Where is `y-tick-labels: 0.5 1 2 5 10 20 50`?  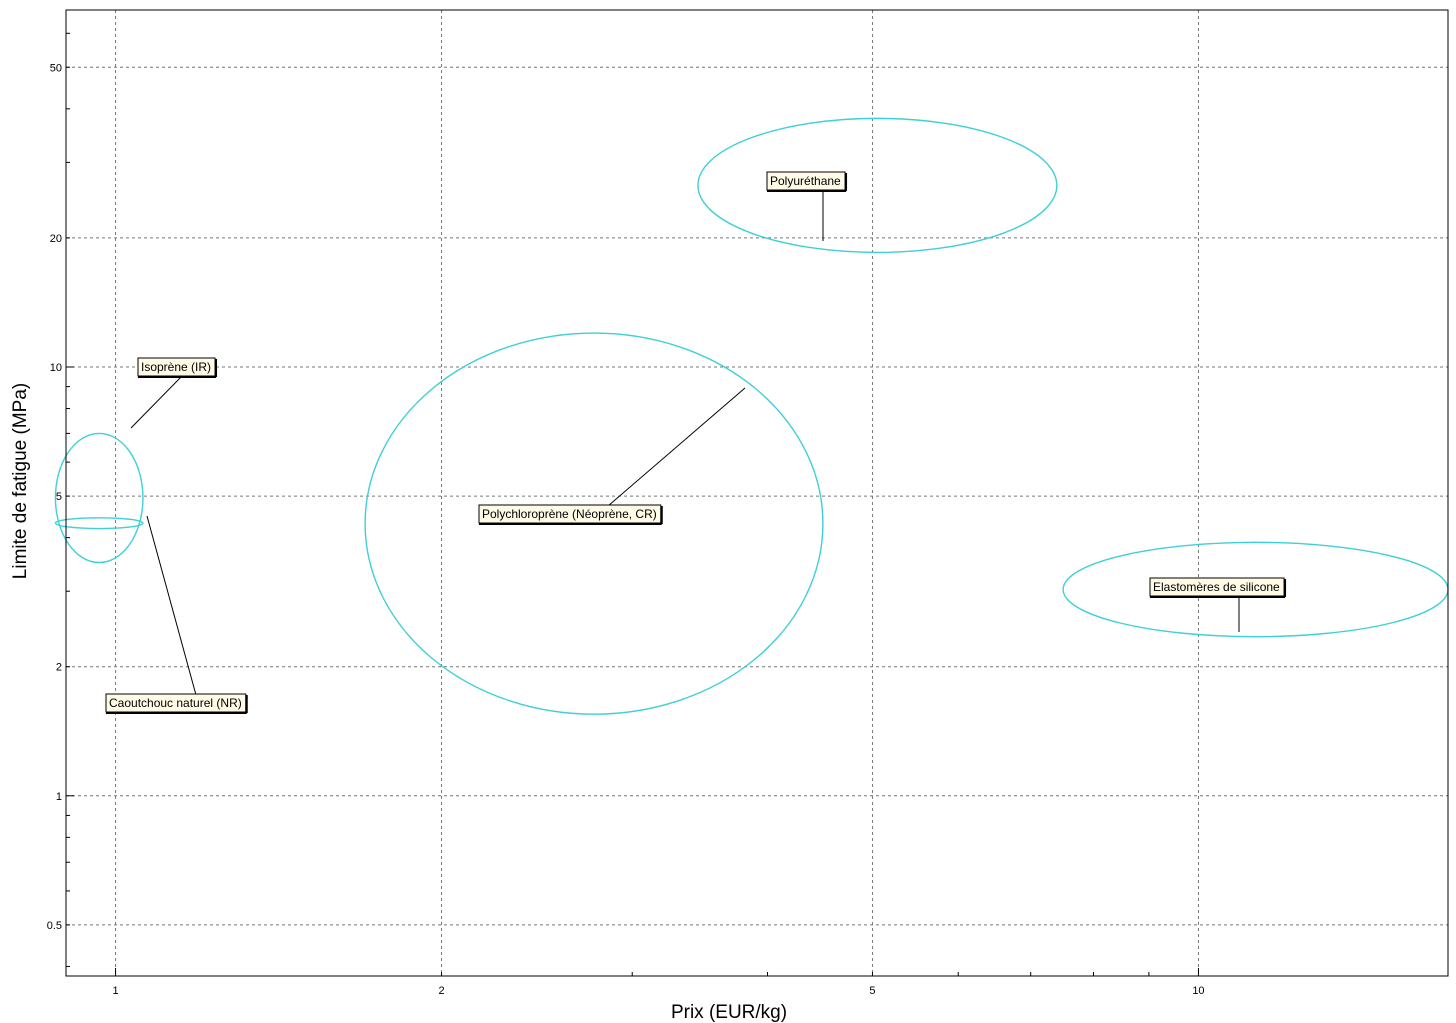
y-tick-labels: 0.5 1 2 5 10 20 50 is located at coordinates (54, 497).